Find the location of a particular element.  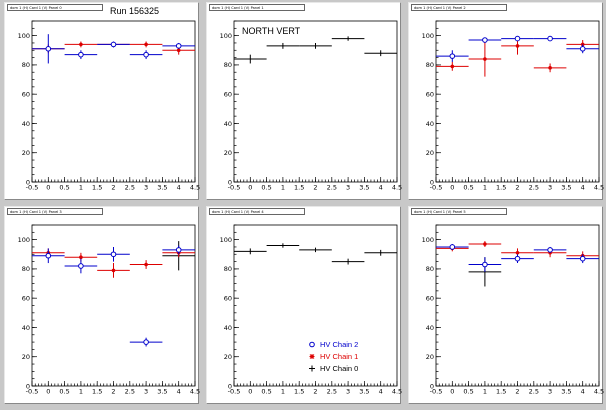

x-tick-label: 4 is located at coordinates (381, 188).